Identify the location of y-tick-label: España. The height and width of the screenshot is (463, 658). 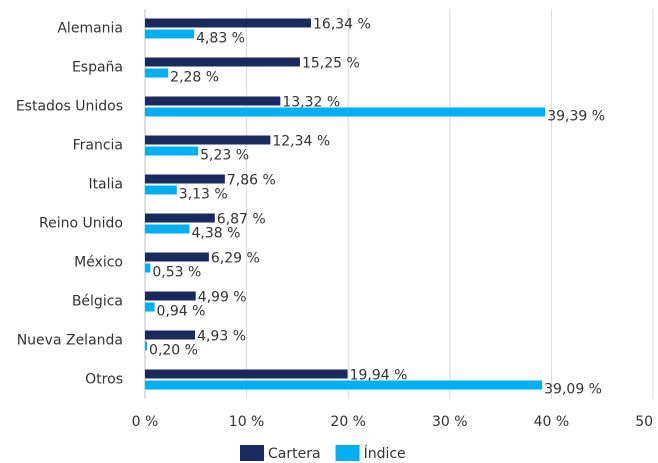
(97, 68).